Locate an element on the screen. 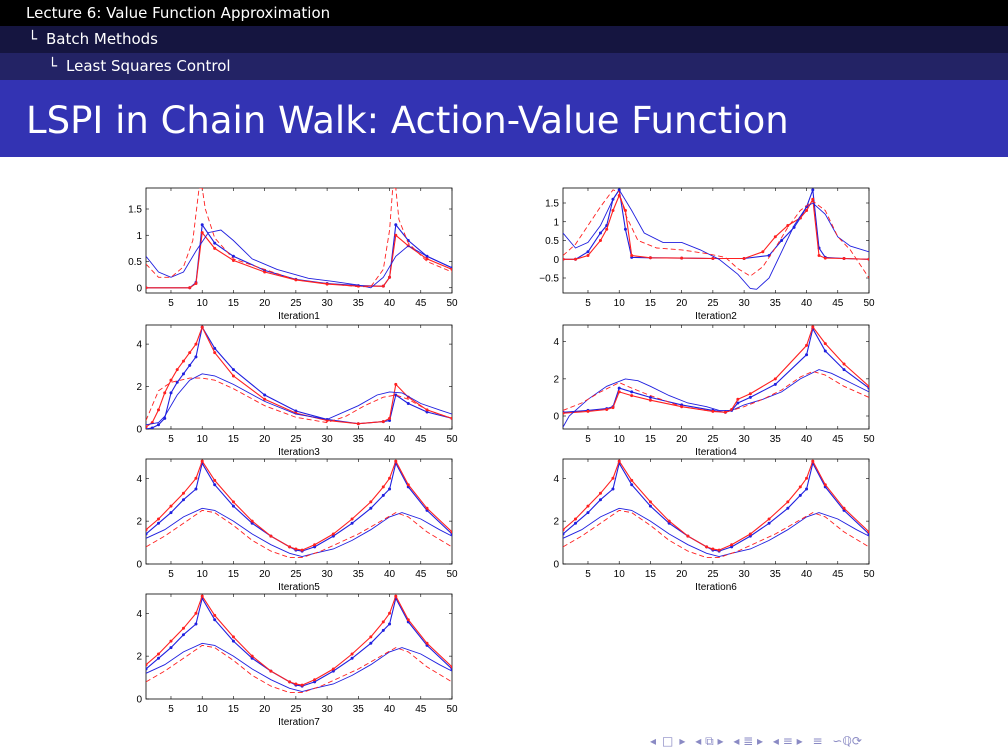 This screenshot has width=1008, height=756. beamer-navigation: ◂ □ ▸ ◂ ⧉ ▸ ◂ ≣ ▸ ◂ ≡ ▸ ≡ ∽ℚ⟳ is located at coordinates (759, 741).